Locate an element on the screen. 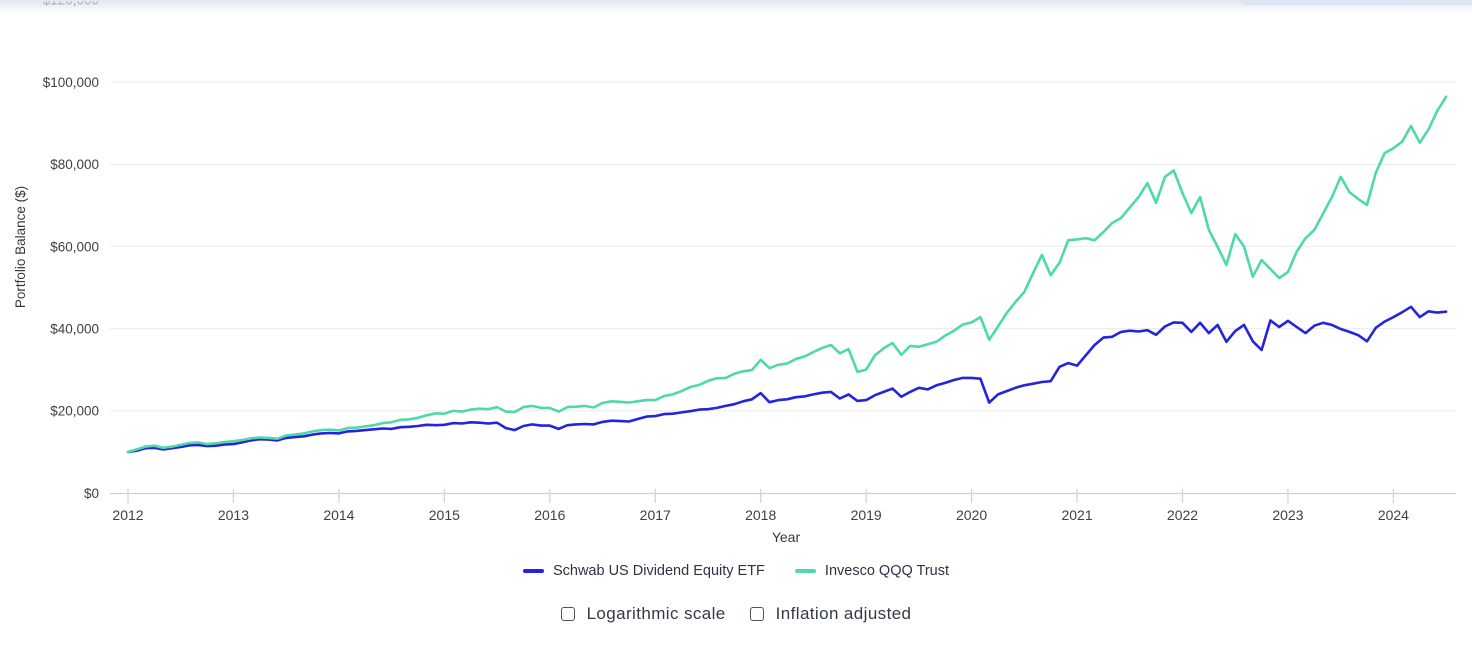  x-tick-label: 2020 is located at coordinates (971, 515).